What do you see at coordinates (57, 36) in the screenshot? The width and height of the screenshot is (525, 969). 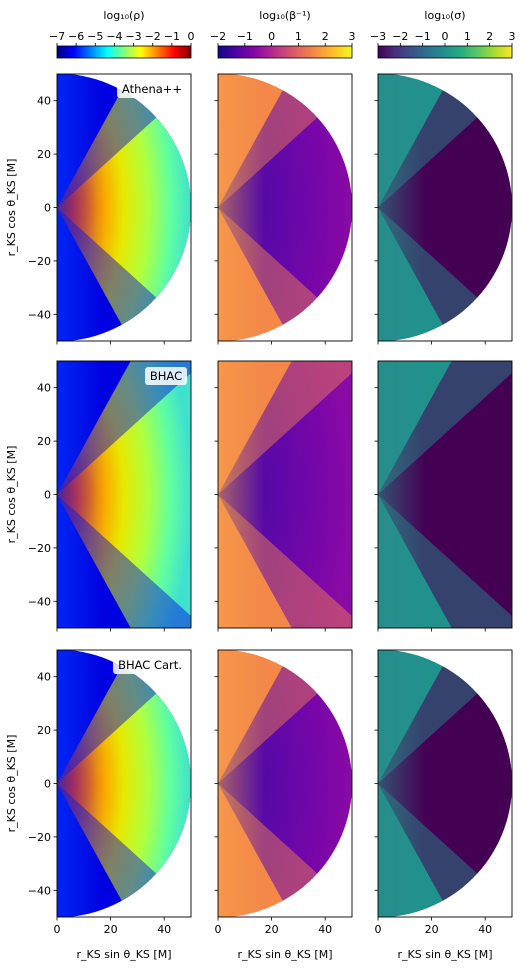 I see `colorbar-tick-label: −7` at bounding box center [57, 36].